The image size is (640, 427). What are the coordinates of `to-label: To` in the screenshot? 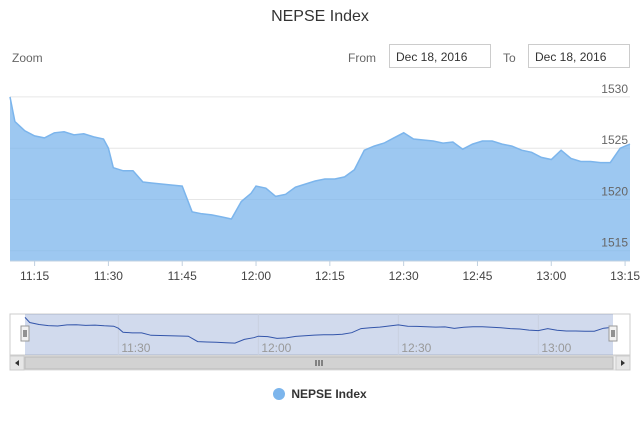 It's located at (509, 58).